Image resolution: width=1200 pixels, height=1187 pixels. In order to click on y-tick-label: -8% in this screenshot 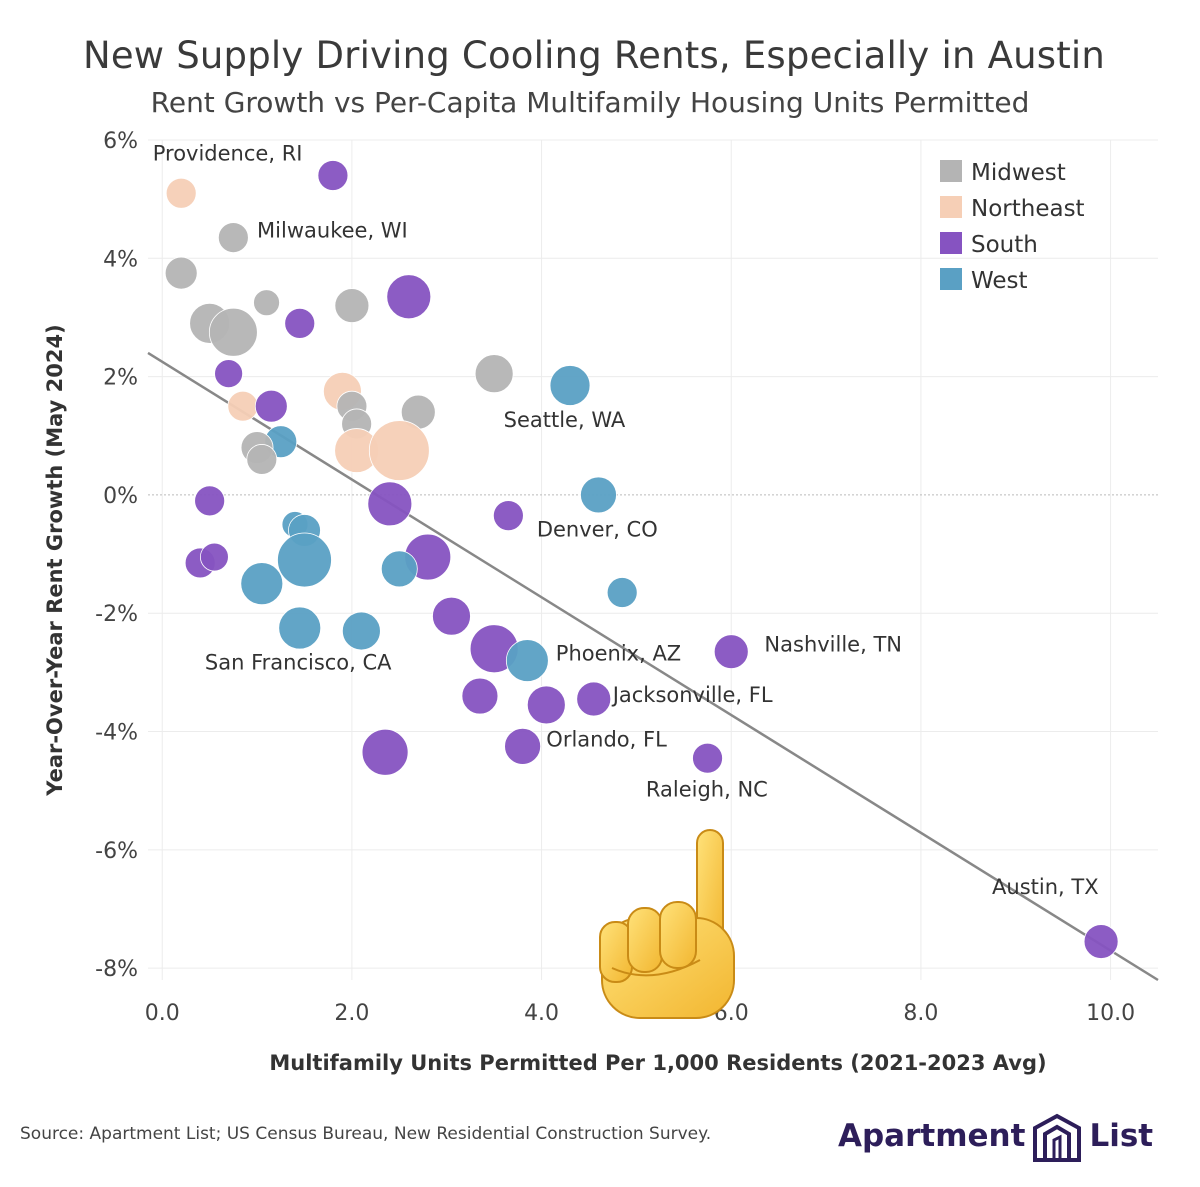, I will do `click(116, 969)`.